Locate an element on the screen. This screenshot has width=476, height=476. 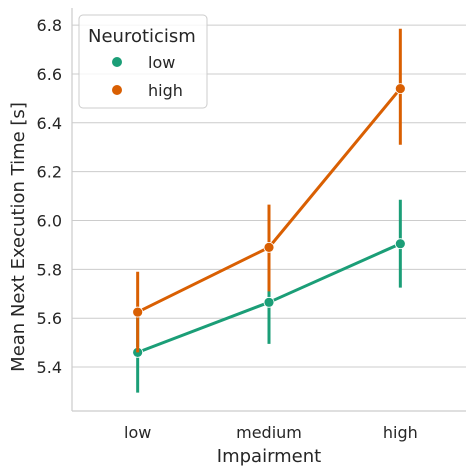
y-tick-label: 5.8 is located at coordinates (49, 269).